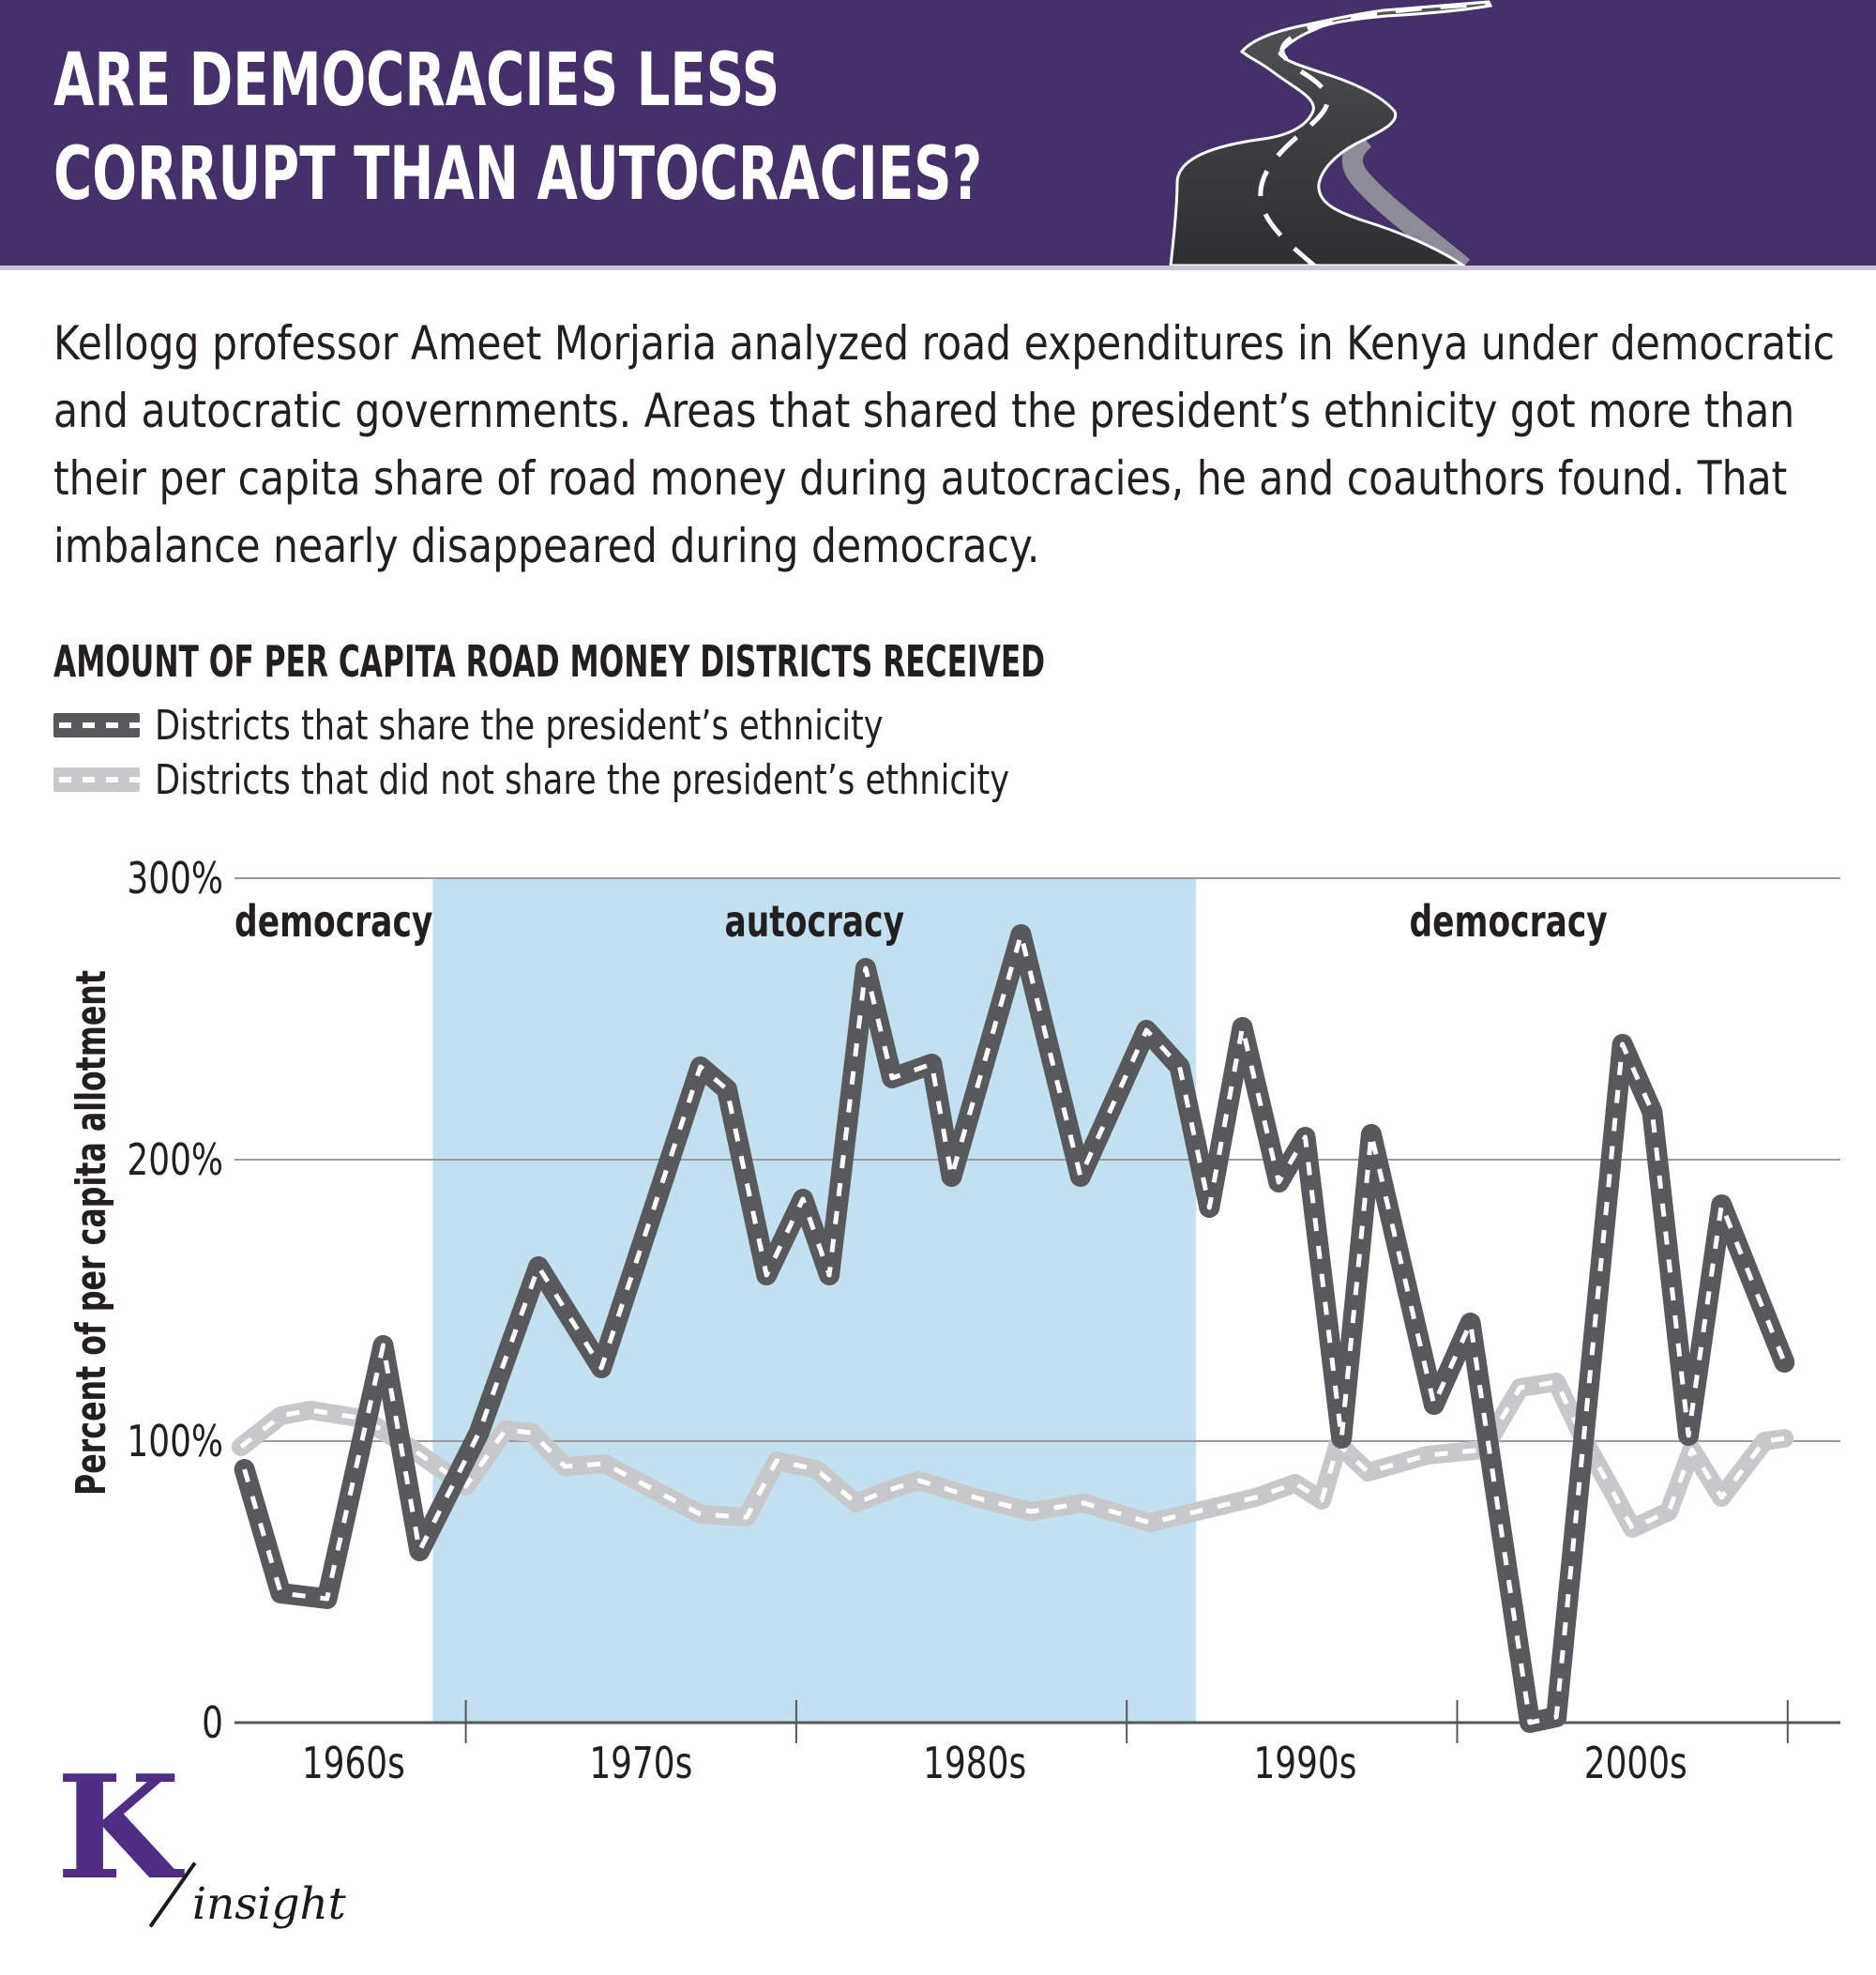 This screenshot has height=1975, width=1876. Describe the element at coordinates (175, 879) in the screenshot. I see `y-tick-label: 300%` at that location.